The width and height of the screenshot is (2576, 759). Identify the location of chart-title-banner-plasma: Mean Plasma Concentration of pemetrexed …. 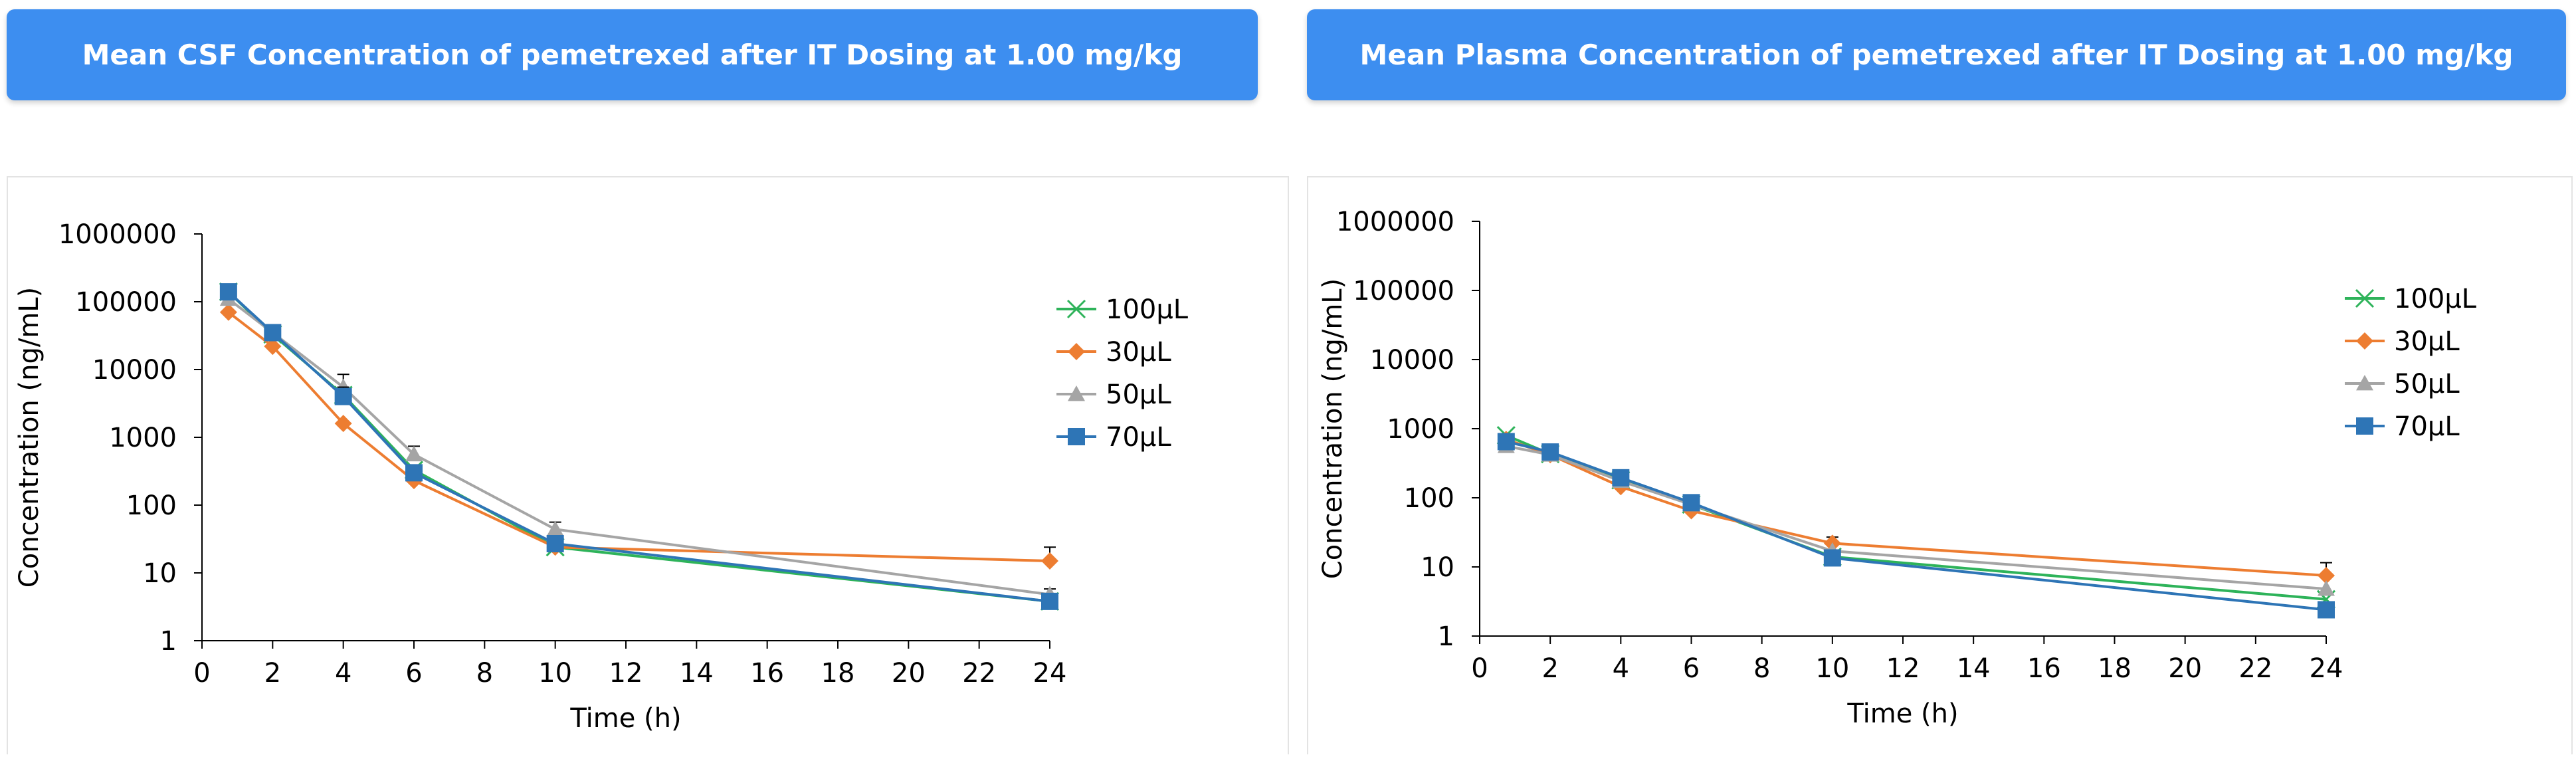
(1937, 54).